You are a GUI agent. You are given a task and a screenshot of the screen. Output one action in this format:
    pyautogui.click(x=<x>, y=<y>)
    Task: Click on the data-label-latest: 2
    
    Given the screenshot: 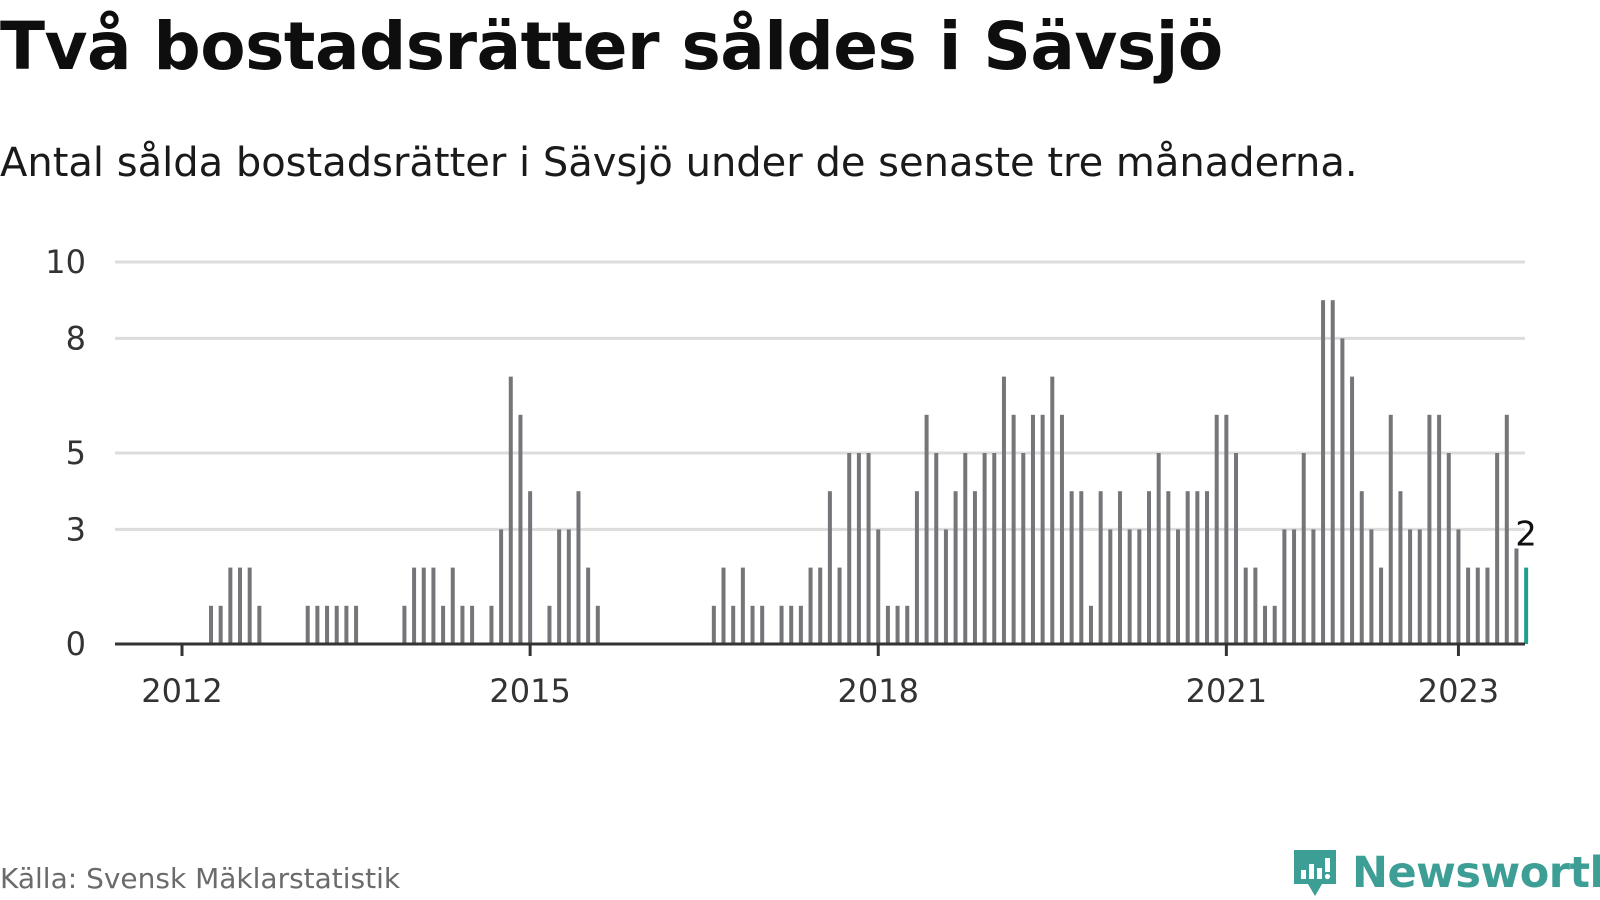 What is the action you would take?
    pyautogui.click(x=1526, y=535)
    